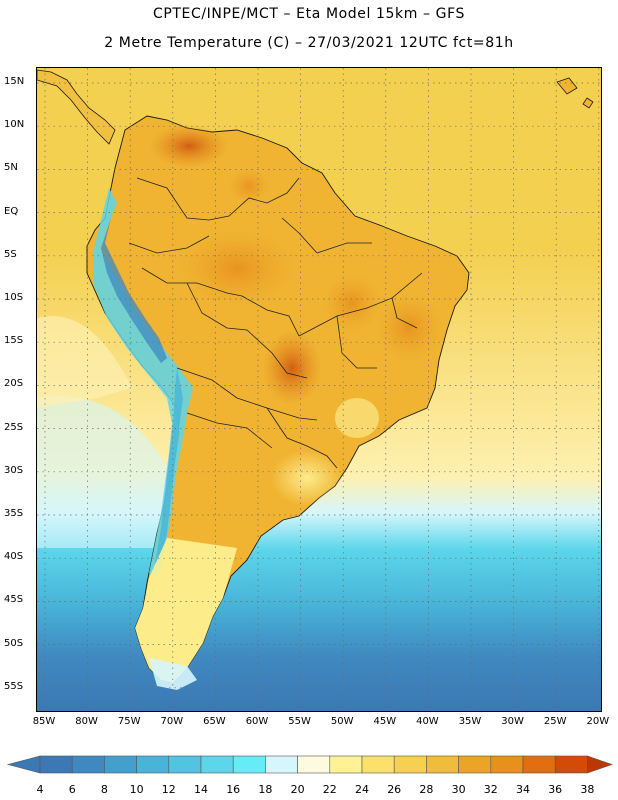  I want to click on colorbar-level-label: 26, so click(394, 789).